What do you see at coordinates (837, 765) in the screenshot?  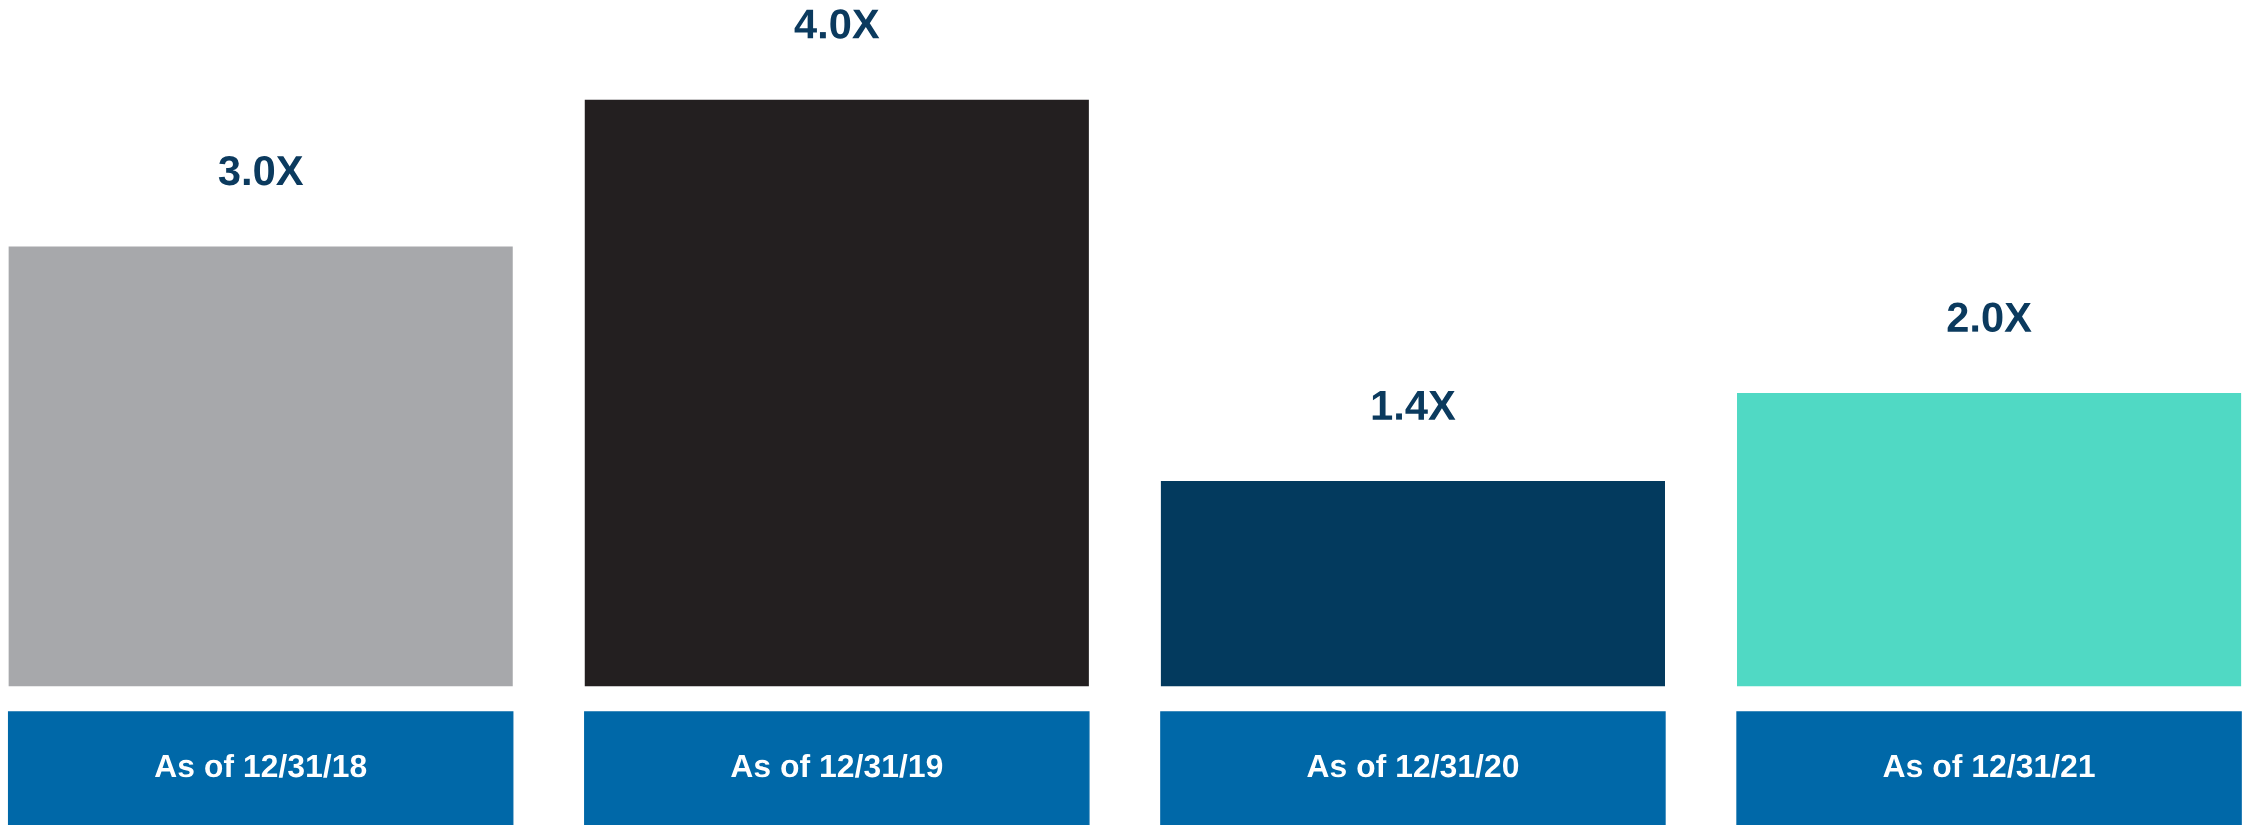 I see `x-tick-label: As of 12/31/19` at bounding box center [837, 765].